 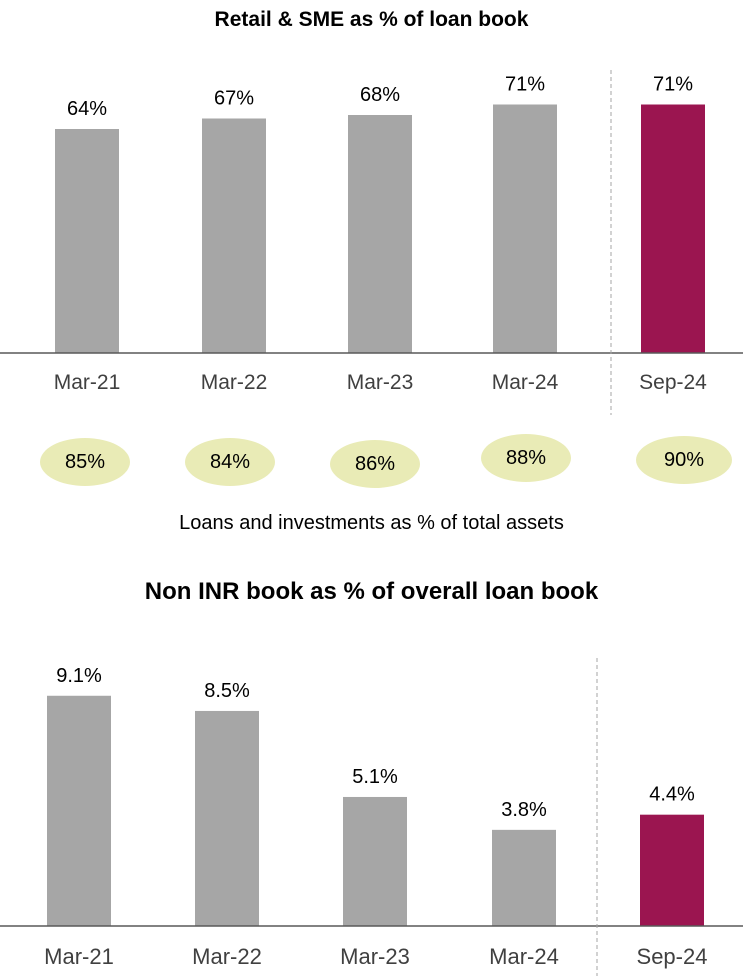 I want to click on data-label-mar-24: 71%, so click(x=525, y=85).